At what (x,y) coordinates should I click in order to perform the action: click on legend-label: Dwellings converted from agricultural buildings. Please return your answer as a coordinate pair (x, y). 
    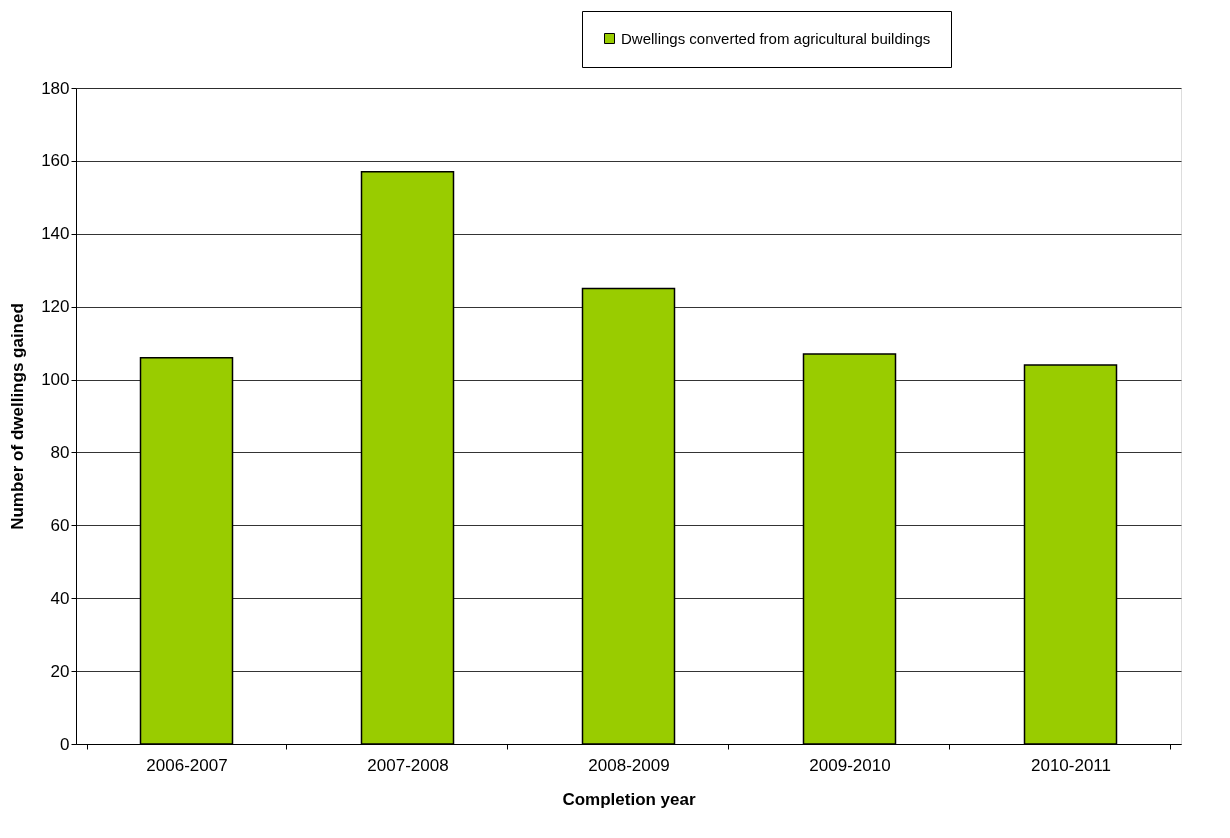
    Looking at the image, I should click on (776, 38).